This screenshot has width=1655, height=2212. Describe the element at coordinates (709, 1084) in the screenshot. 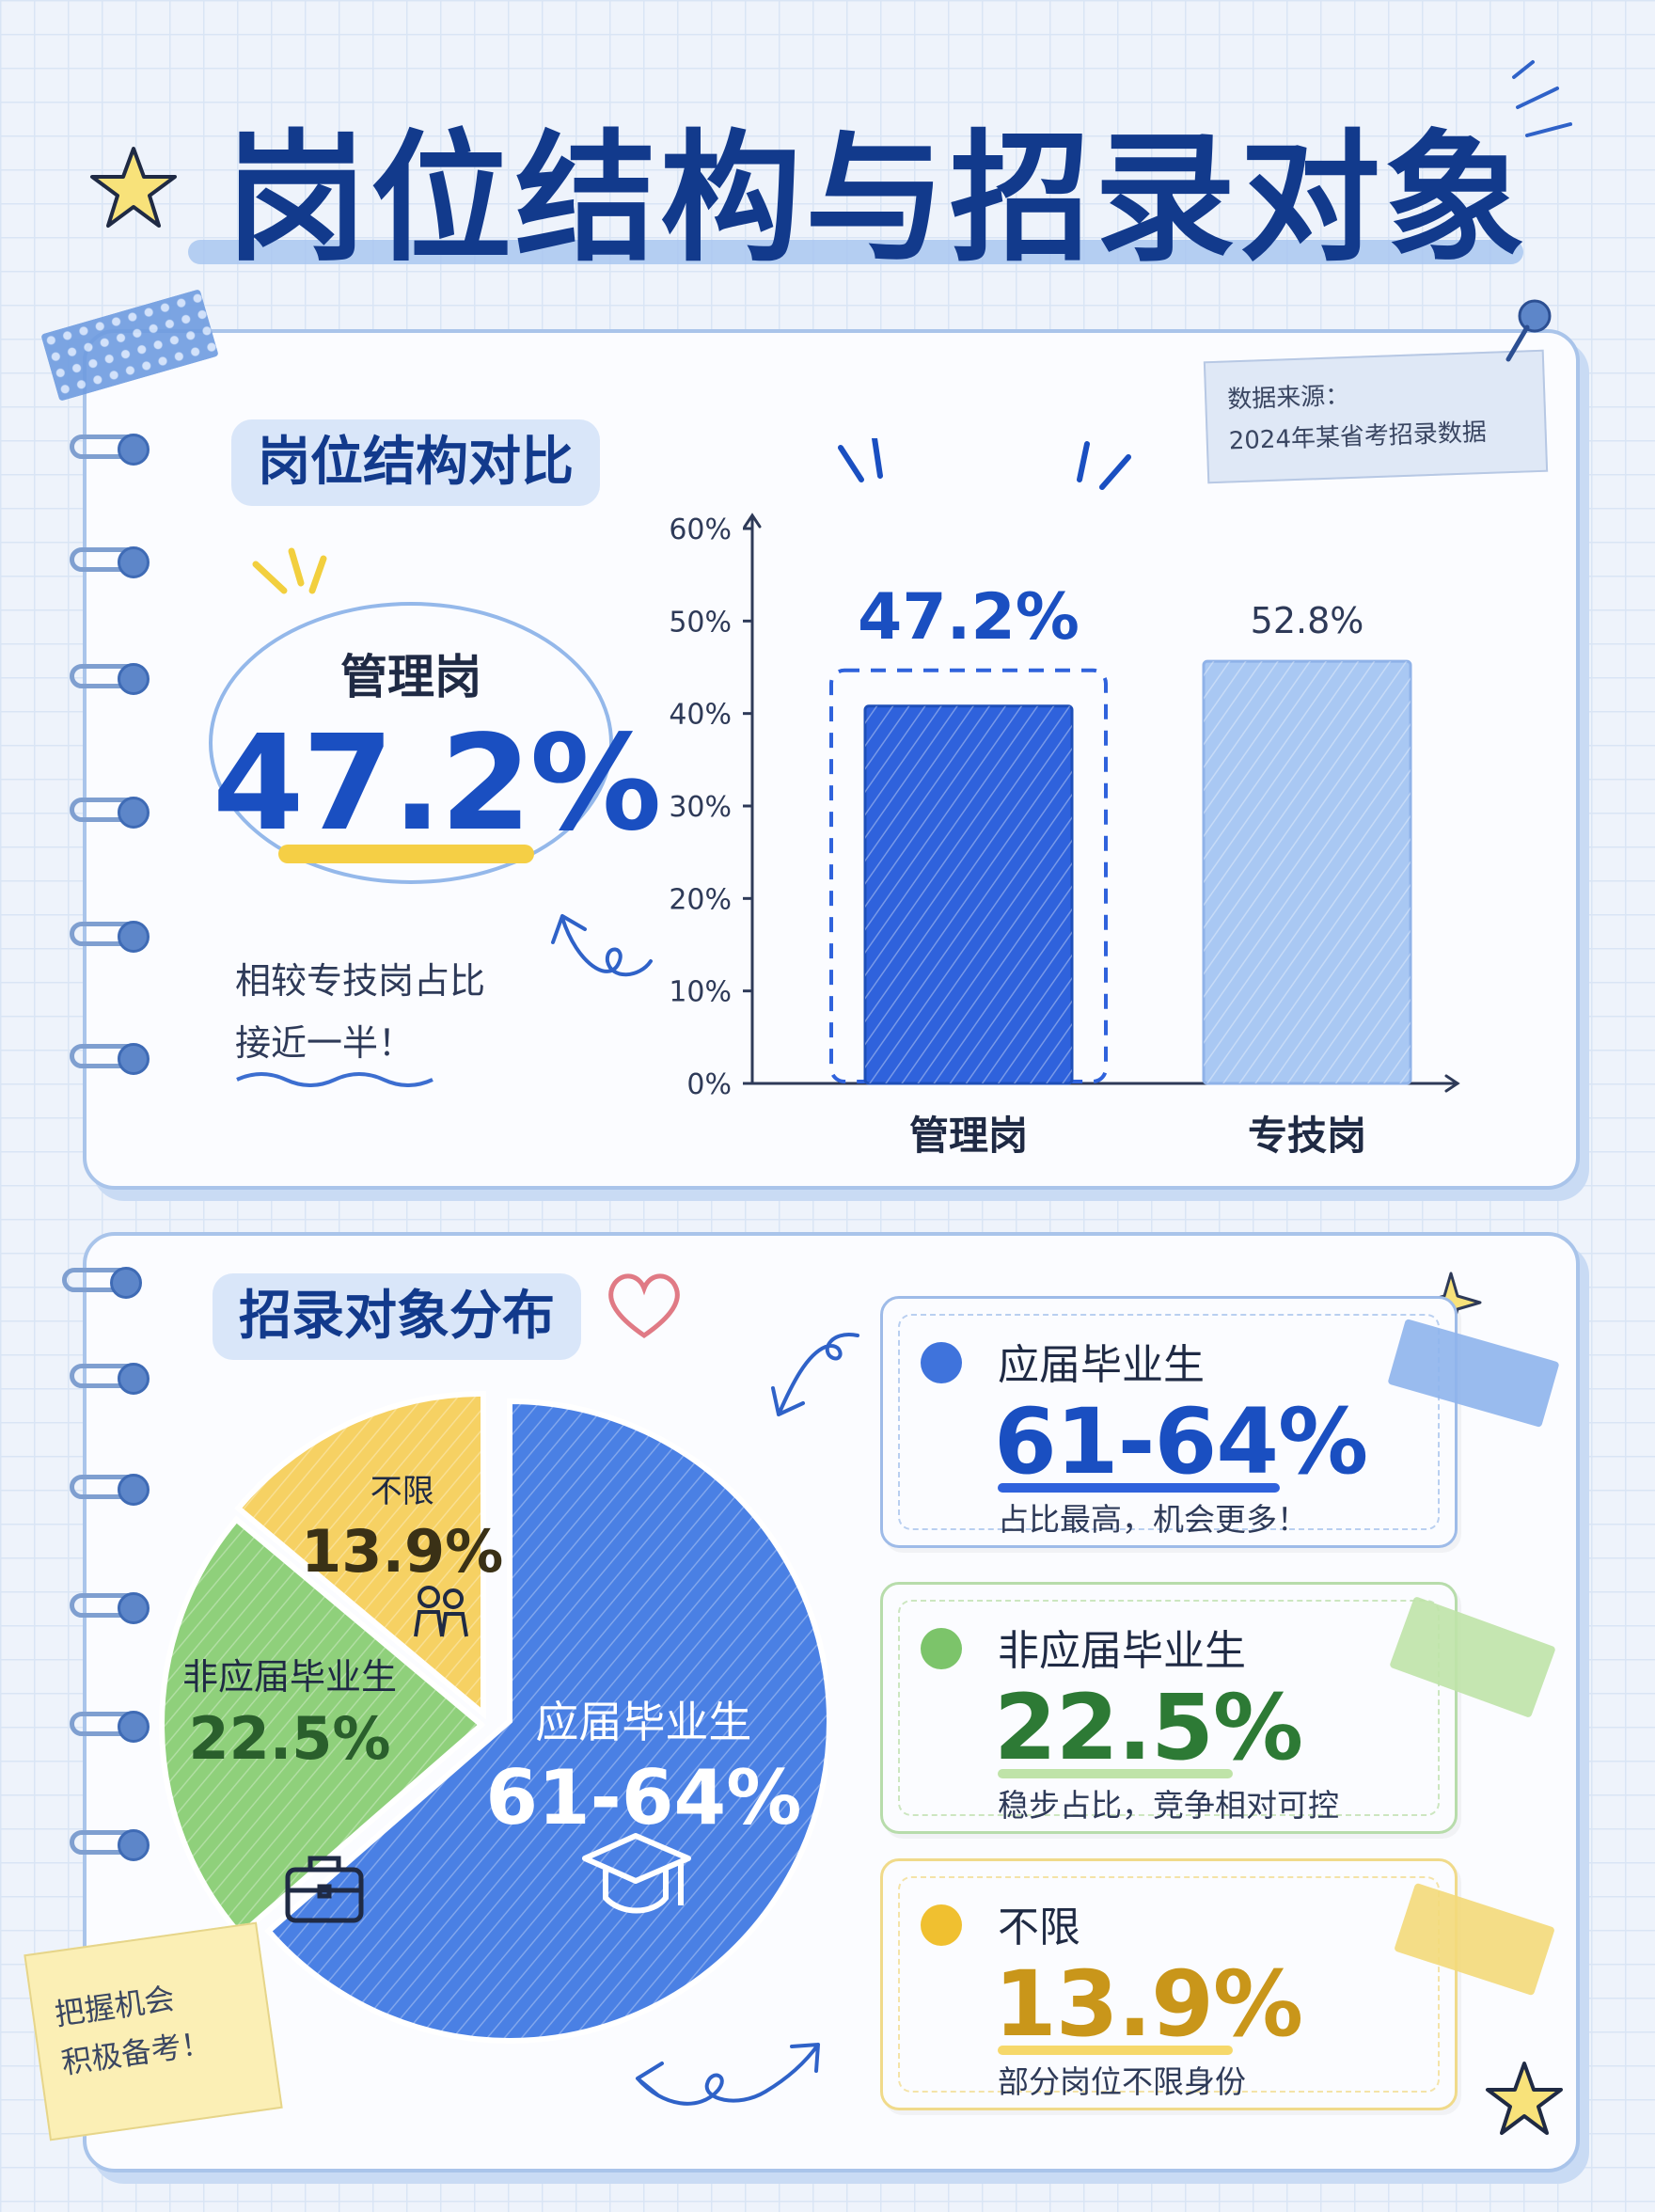

I see `y-tick-label: 0%` at that location.